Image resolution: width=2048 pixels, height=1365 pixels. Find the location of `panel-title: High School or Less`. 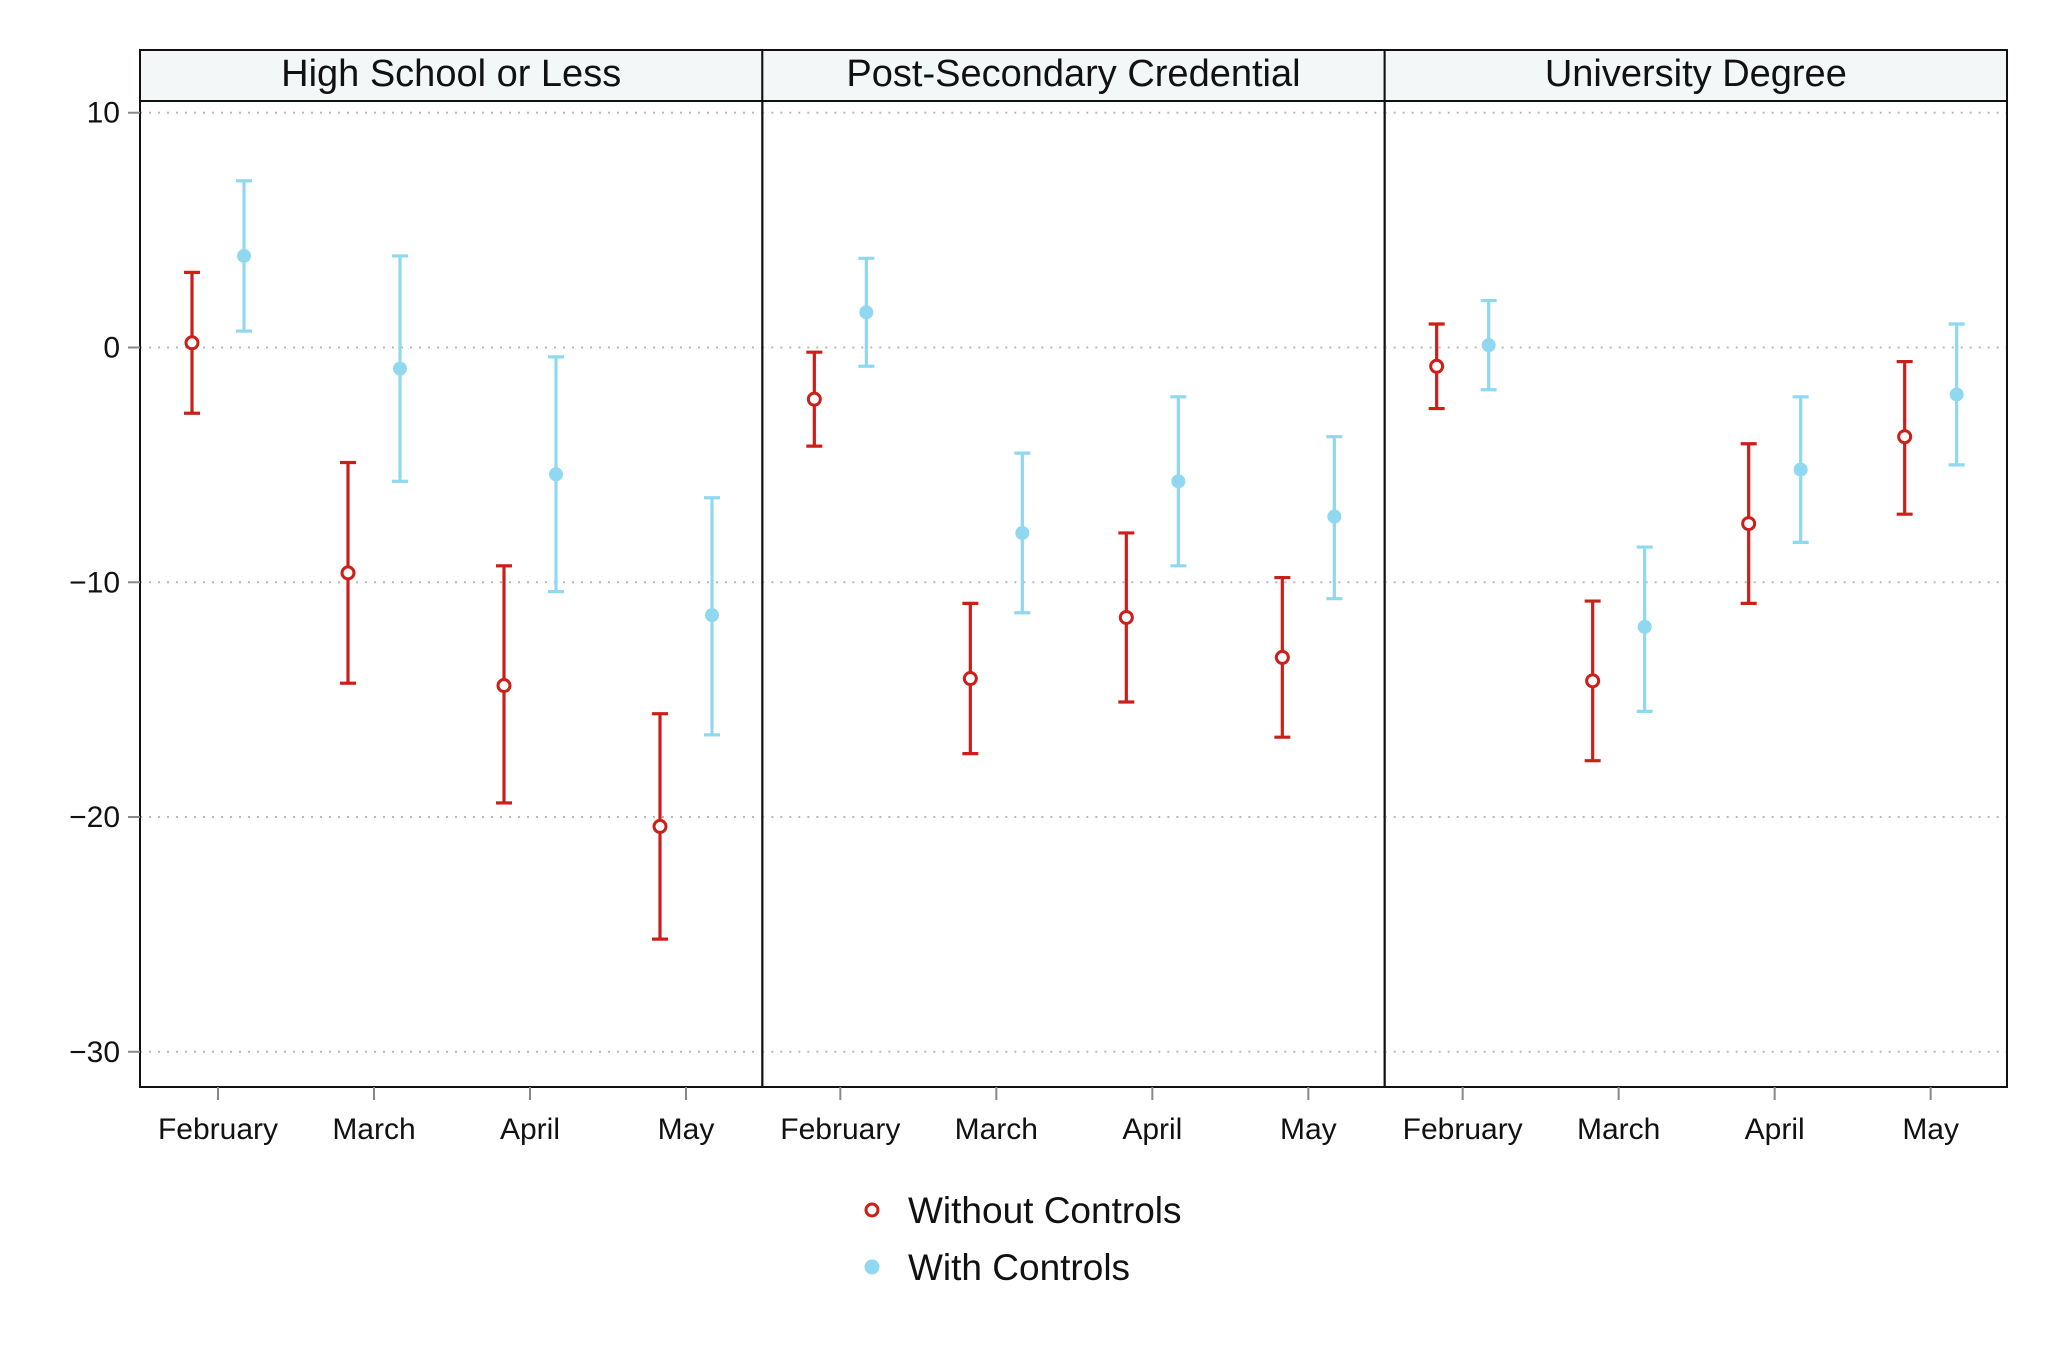

panel-title: High School or Less is located at coordinates (451, 74).